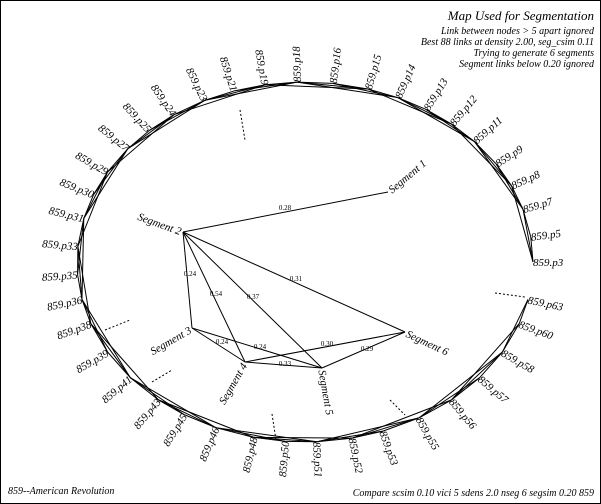 This screenshot has width=601, height=504. What do you see at coordinates (61, 491) in the screenshot?
I see `footer-left: 859--American Revolution` at bounding box center [61, 491].